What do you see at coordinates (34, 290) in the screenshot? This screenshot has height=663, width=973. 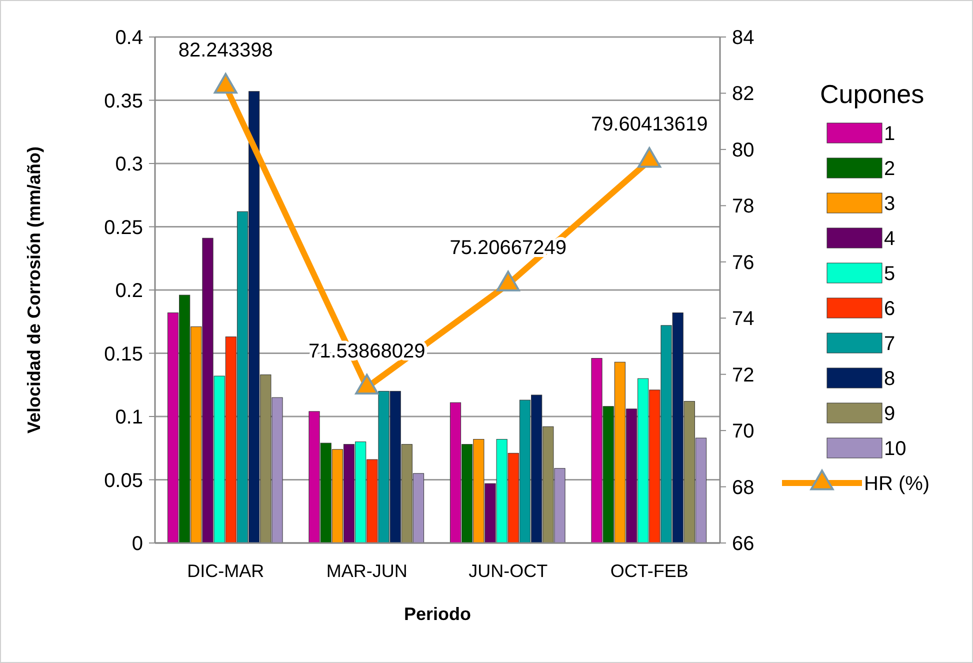 I see `y-axis-title: Velocidad de Corrosión (mm/año)` at bounding box center [34, 290].